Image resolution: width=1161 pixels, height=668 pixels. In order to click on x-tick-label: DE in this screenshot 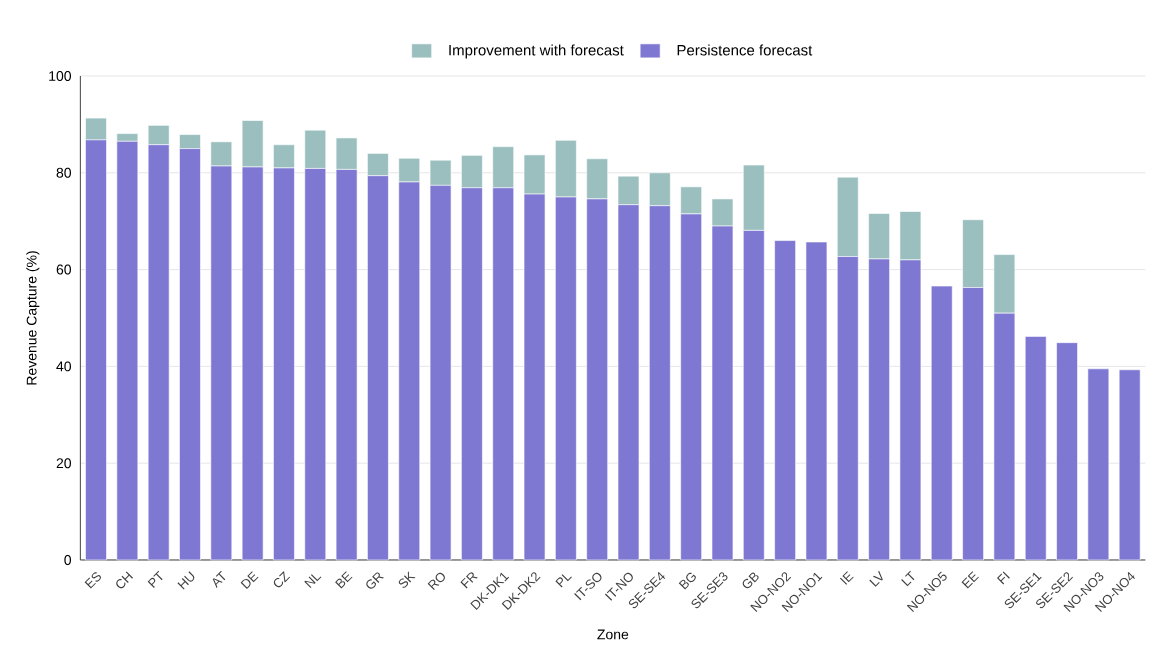, I will do `click(249, 580)`.